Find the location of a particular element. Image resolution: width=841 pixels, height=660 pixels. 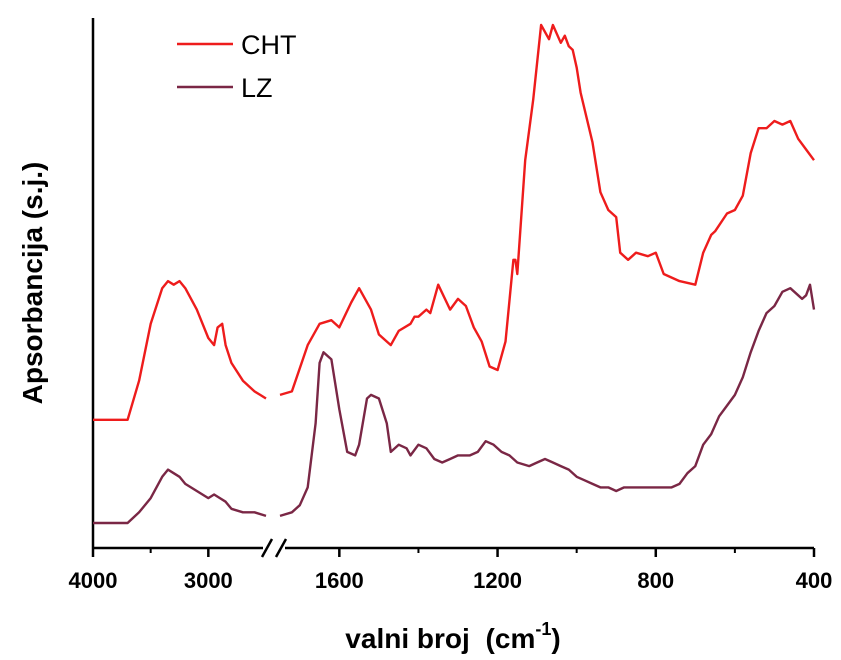

legend: CHT LZ is located at coordinates (237, 66).